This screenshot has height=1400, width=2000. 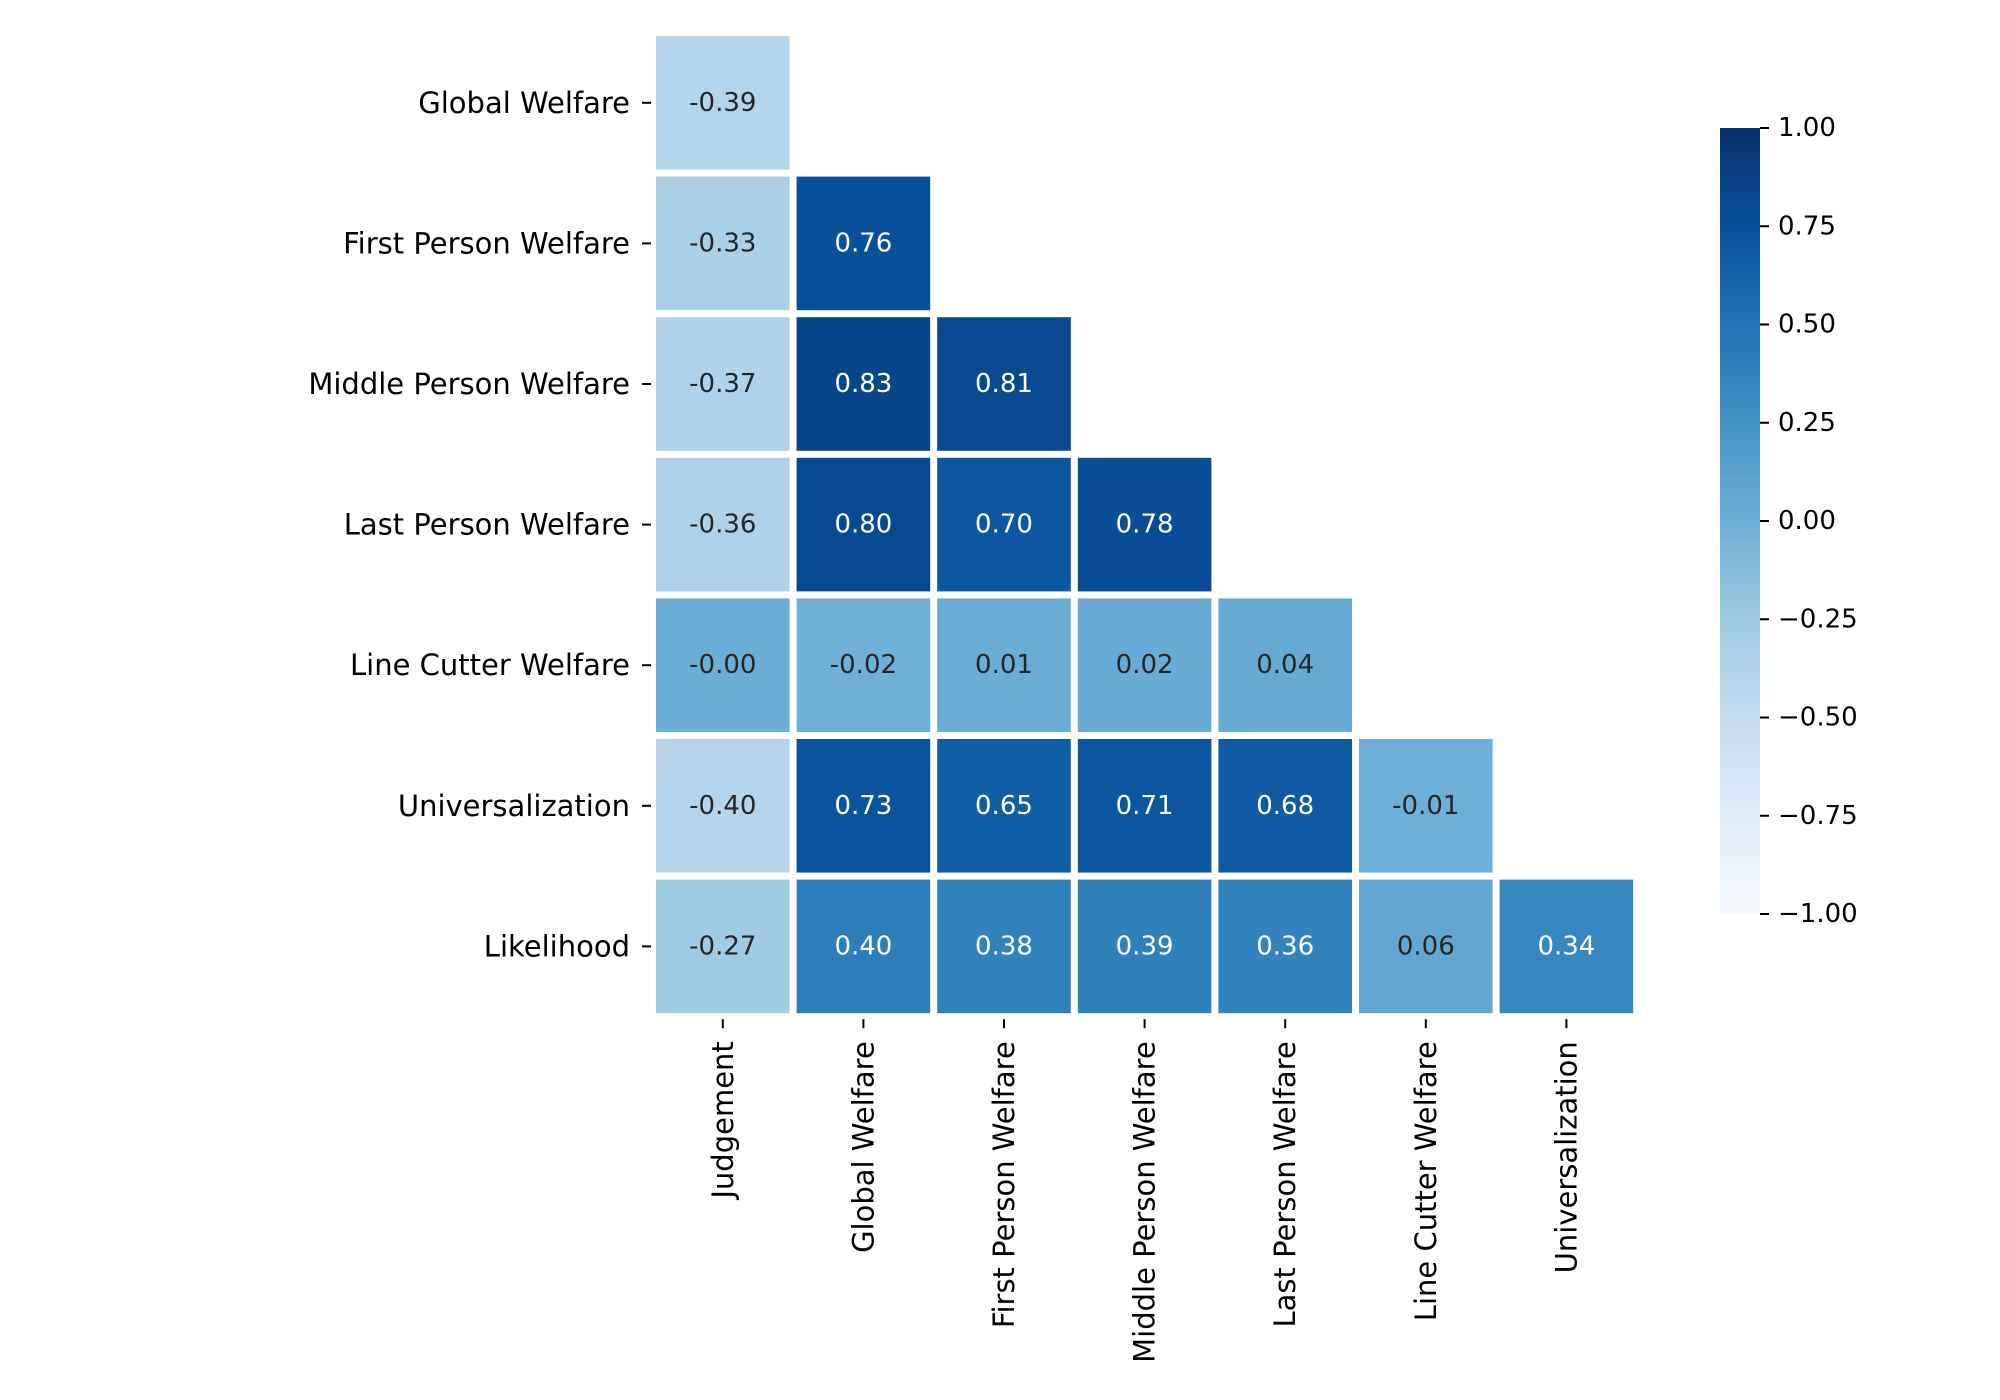 I want to click on colorbar: 1.00 0.75 0.50 0.25 0.00 −0.25 −0.50 −0.75 −1.00, so click(x=1789, y=521).